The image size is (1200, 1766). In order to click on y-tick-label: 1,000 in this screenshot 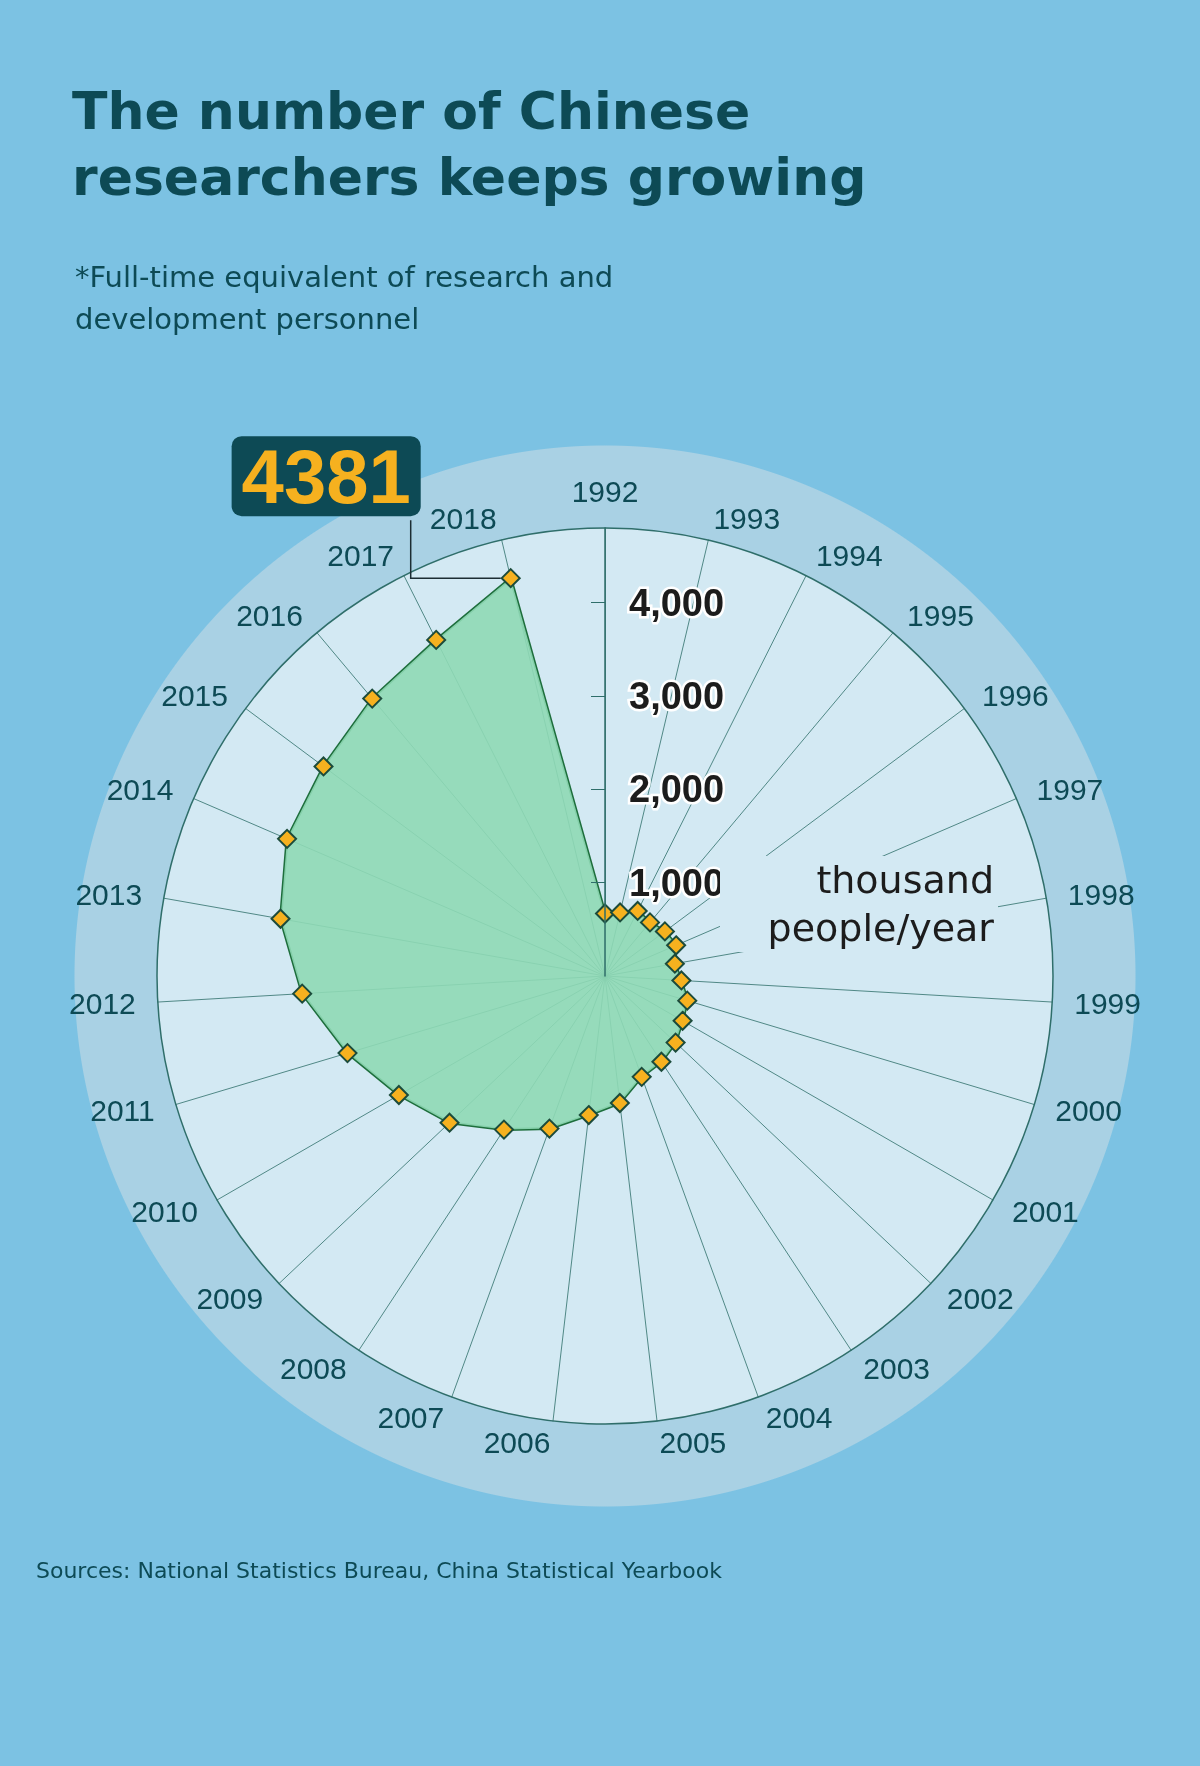, I will do `click(677, 882)`.